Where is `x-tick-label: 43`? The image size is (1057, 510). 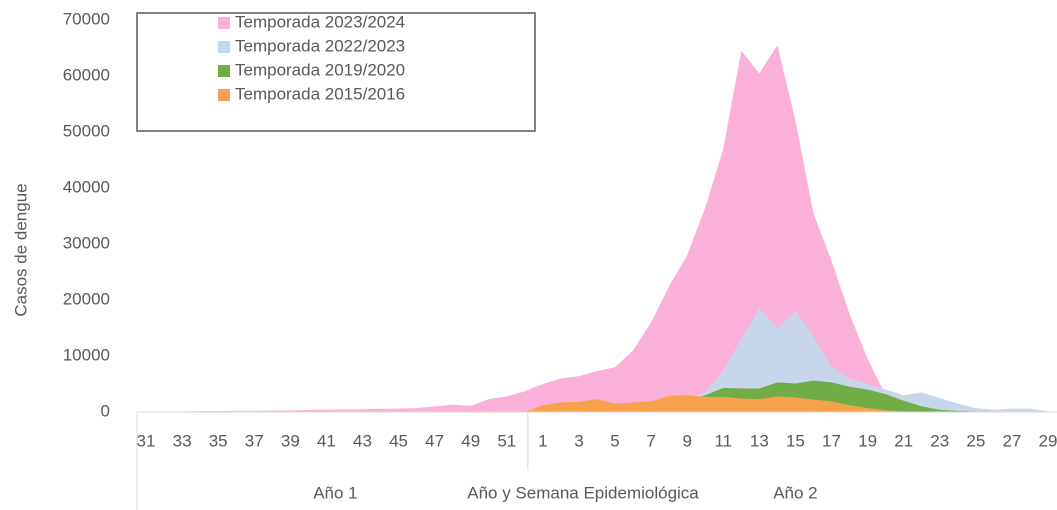 x-tick-label: 43 is located at coordinates (362, 440).